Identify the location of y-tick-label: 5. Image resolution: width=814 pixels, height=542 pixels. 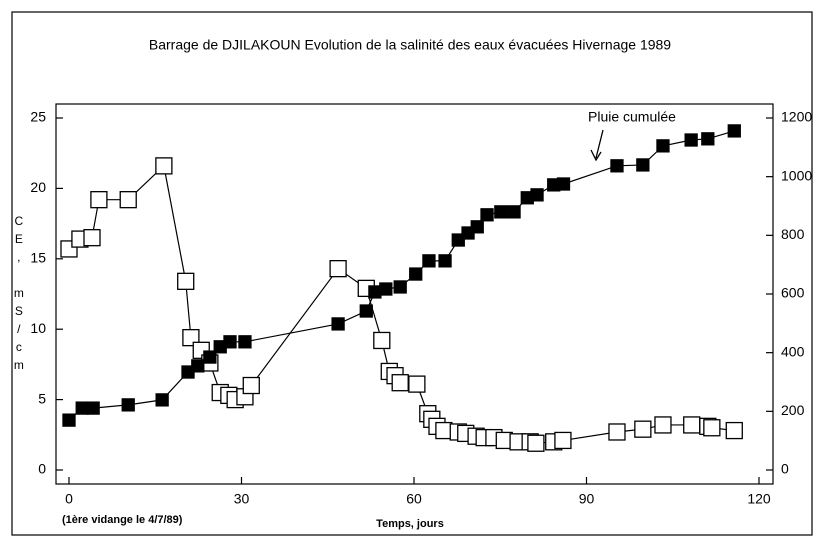
(42, 398).